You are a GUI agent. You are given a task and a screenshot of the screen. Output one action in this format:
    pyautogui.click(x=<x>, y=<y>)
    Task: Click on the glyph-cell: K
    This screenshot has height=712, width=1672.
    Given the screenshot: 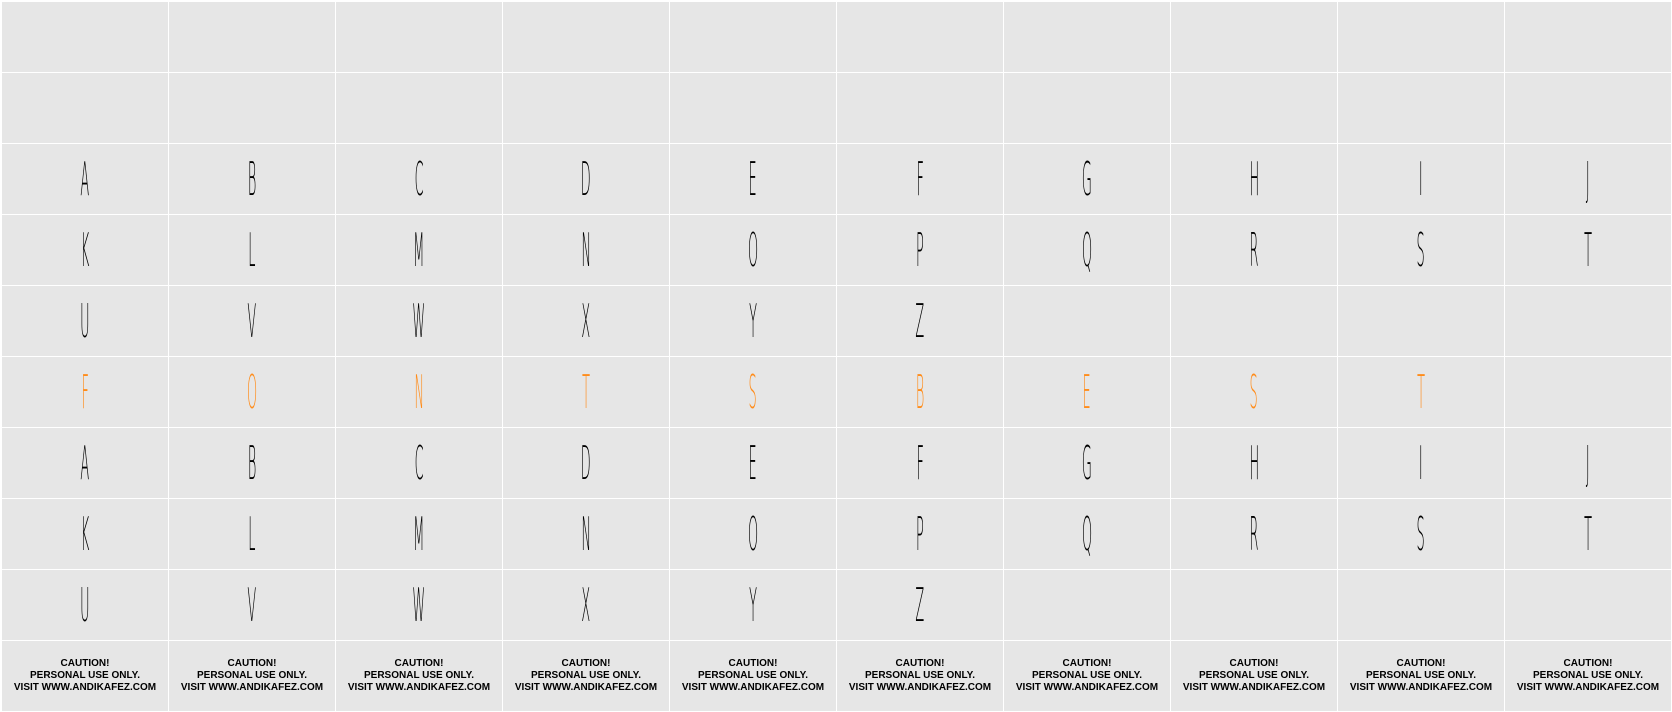 What is the action you would take?
    pyautogui.click(x=85, y=250)
    